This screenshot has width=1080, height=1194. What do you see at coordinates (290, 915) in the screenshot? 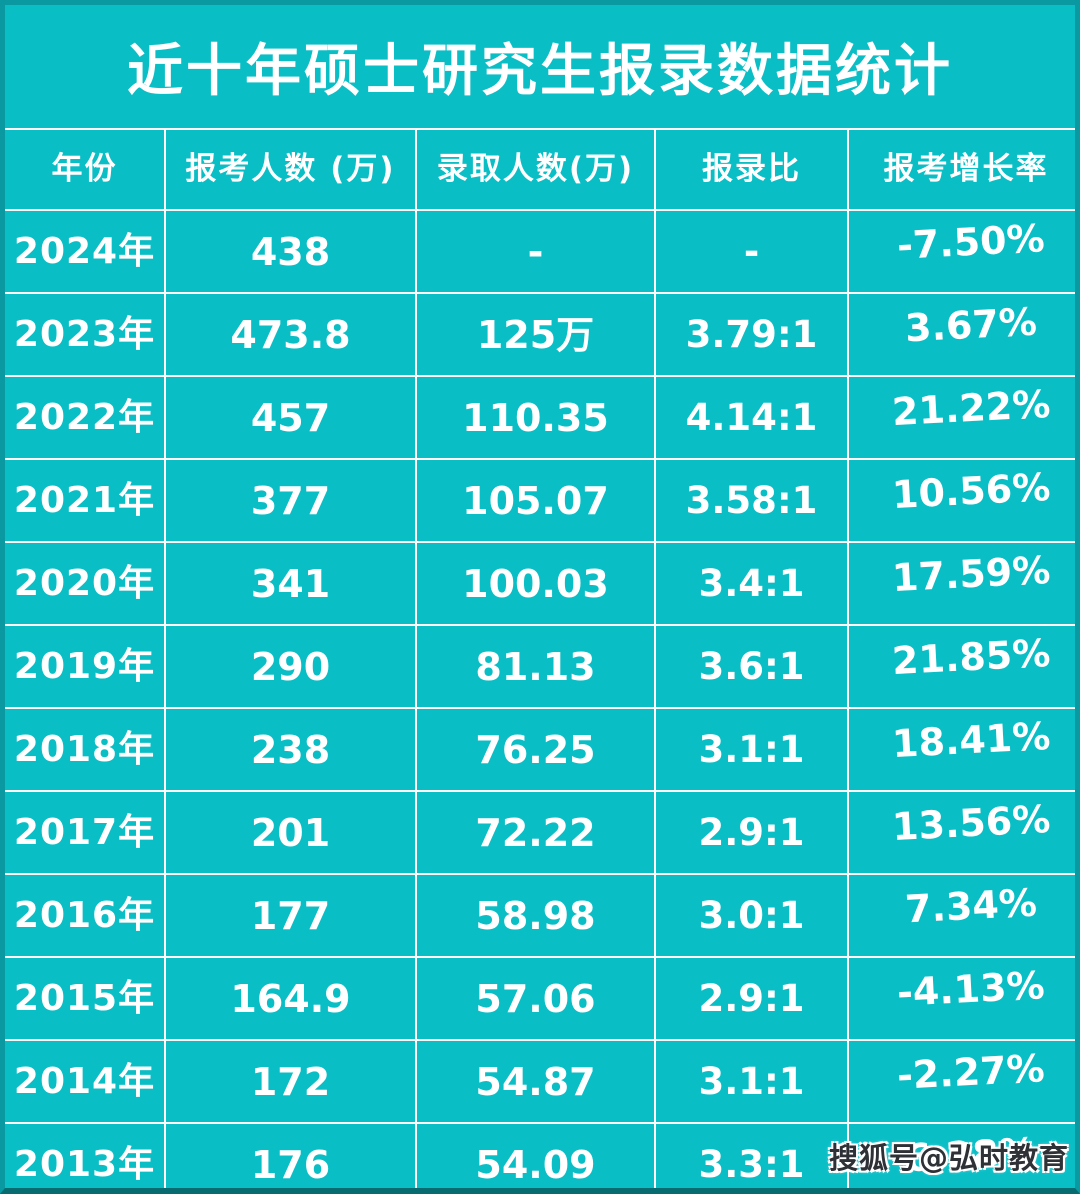
I see `applicants-cell: 177` at bounding box center [290, 915].